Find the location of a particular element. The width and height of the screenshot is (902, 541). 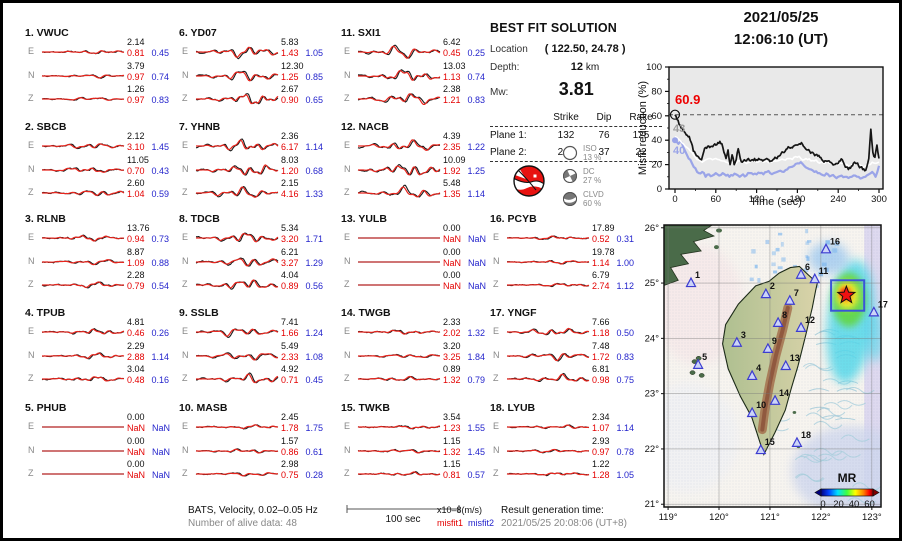

waveform-trace-row: Z 0.89 1.32 0.79 is located at coordinates (417, 377).